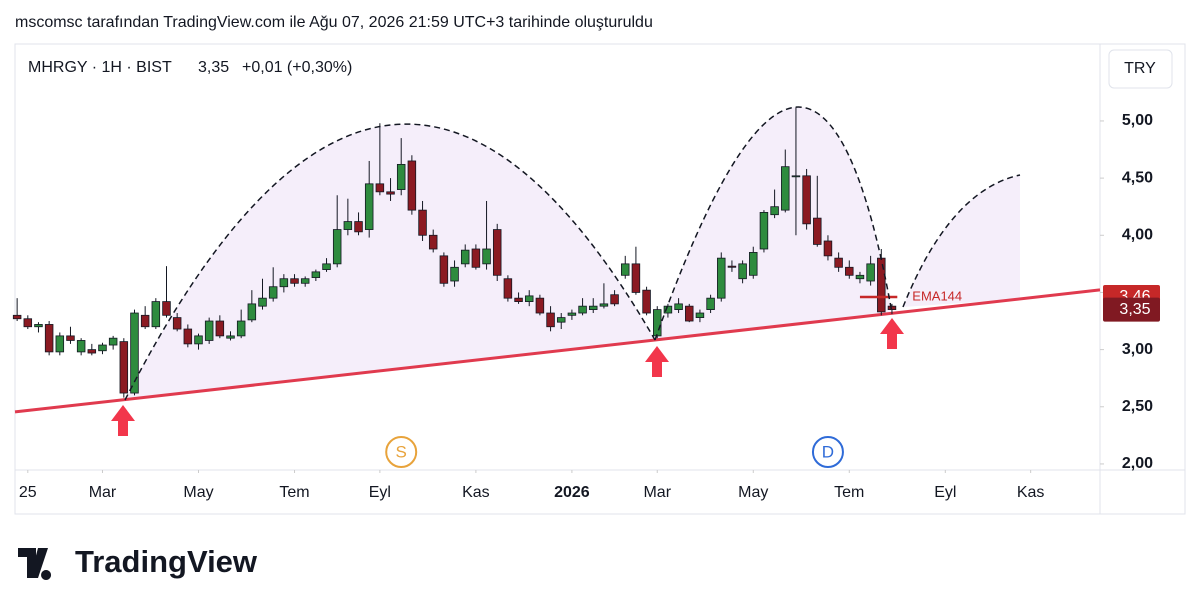 This screenshot has height=615, width=1200. What do you see at coordinates (28, 492) in the screenshot?
I see `x-tick-label: 25` at bounding box center [28, 492].